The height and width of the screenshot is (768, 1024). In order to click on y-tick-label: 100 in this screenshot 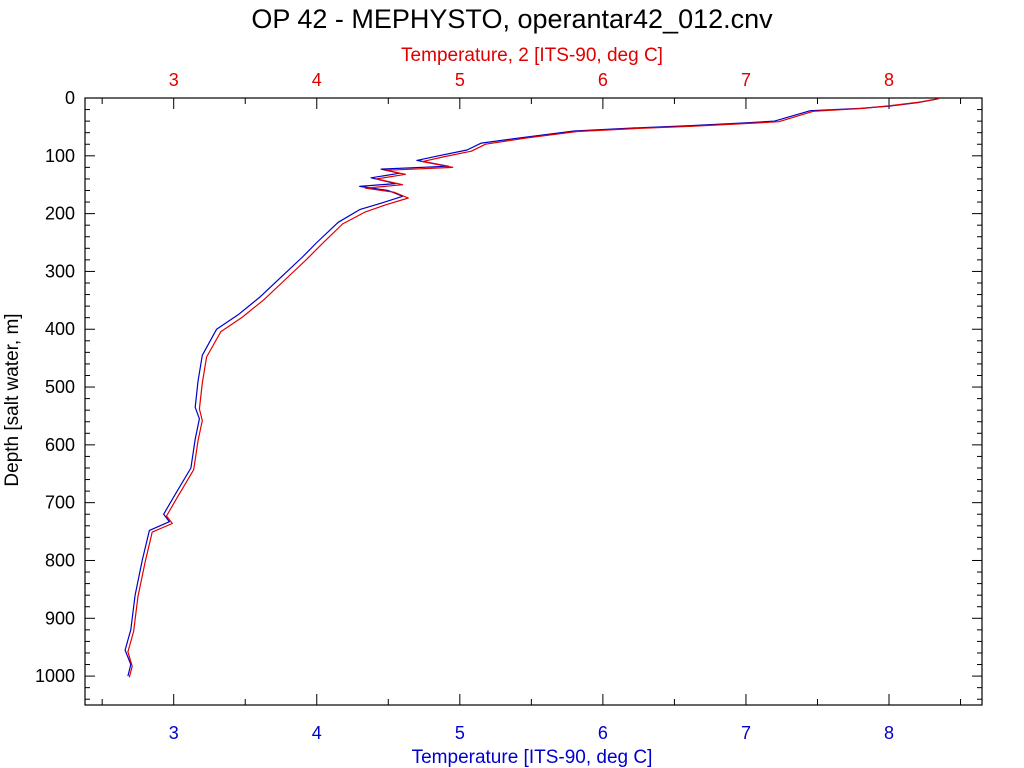, I will do `click(60, 156)`.